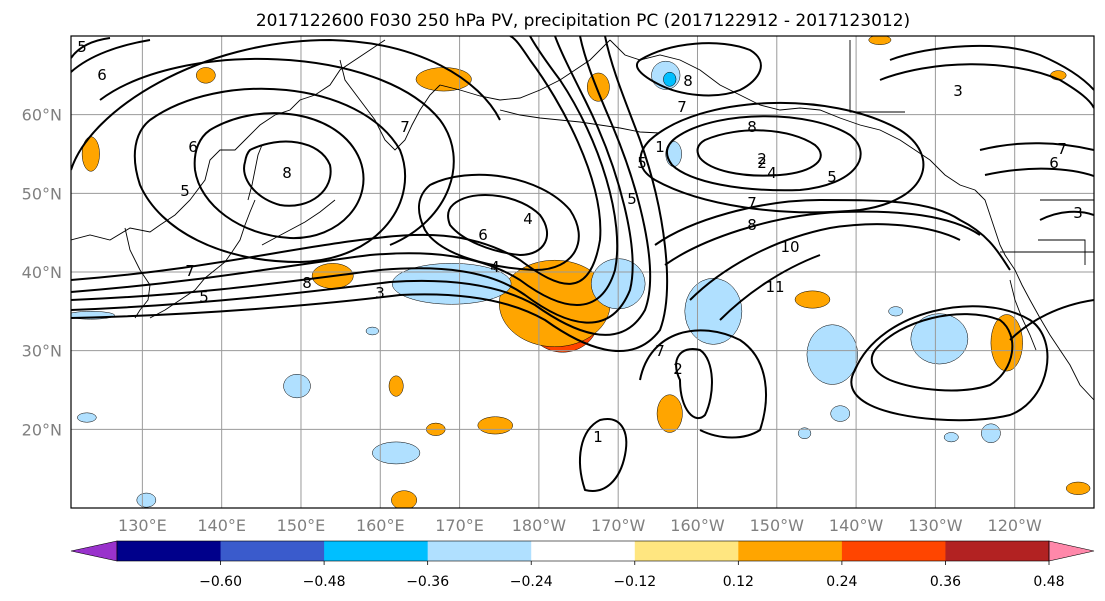 The width and height of the screenshot is (1105, 601). I want to click on country-borders, so click(971, 152).